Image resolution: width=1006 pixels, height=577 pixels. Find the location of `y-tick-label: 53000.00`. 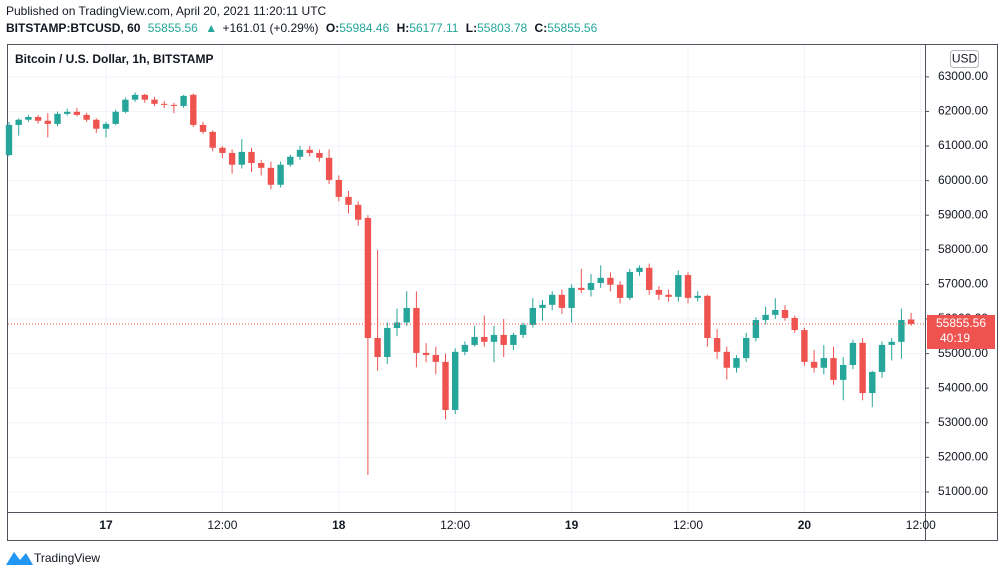

y-tick-label: 53000.00 is located at coordinates (963, 422).